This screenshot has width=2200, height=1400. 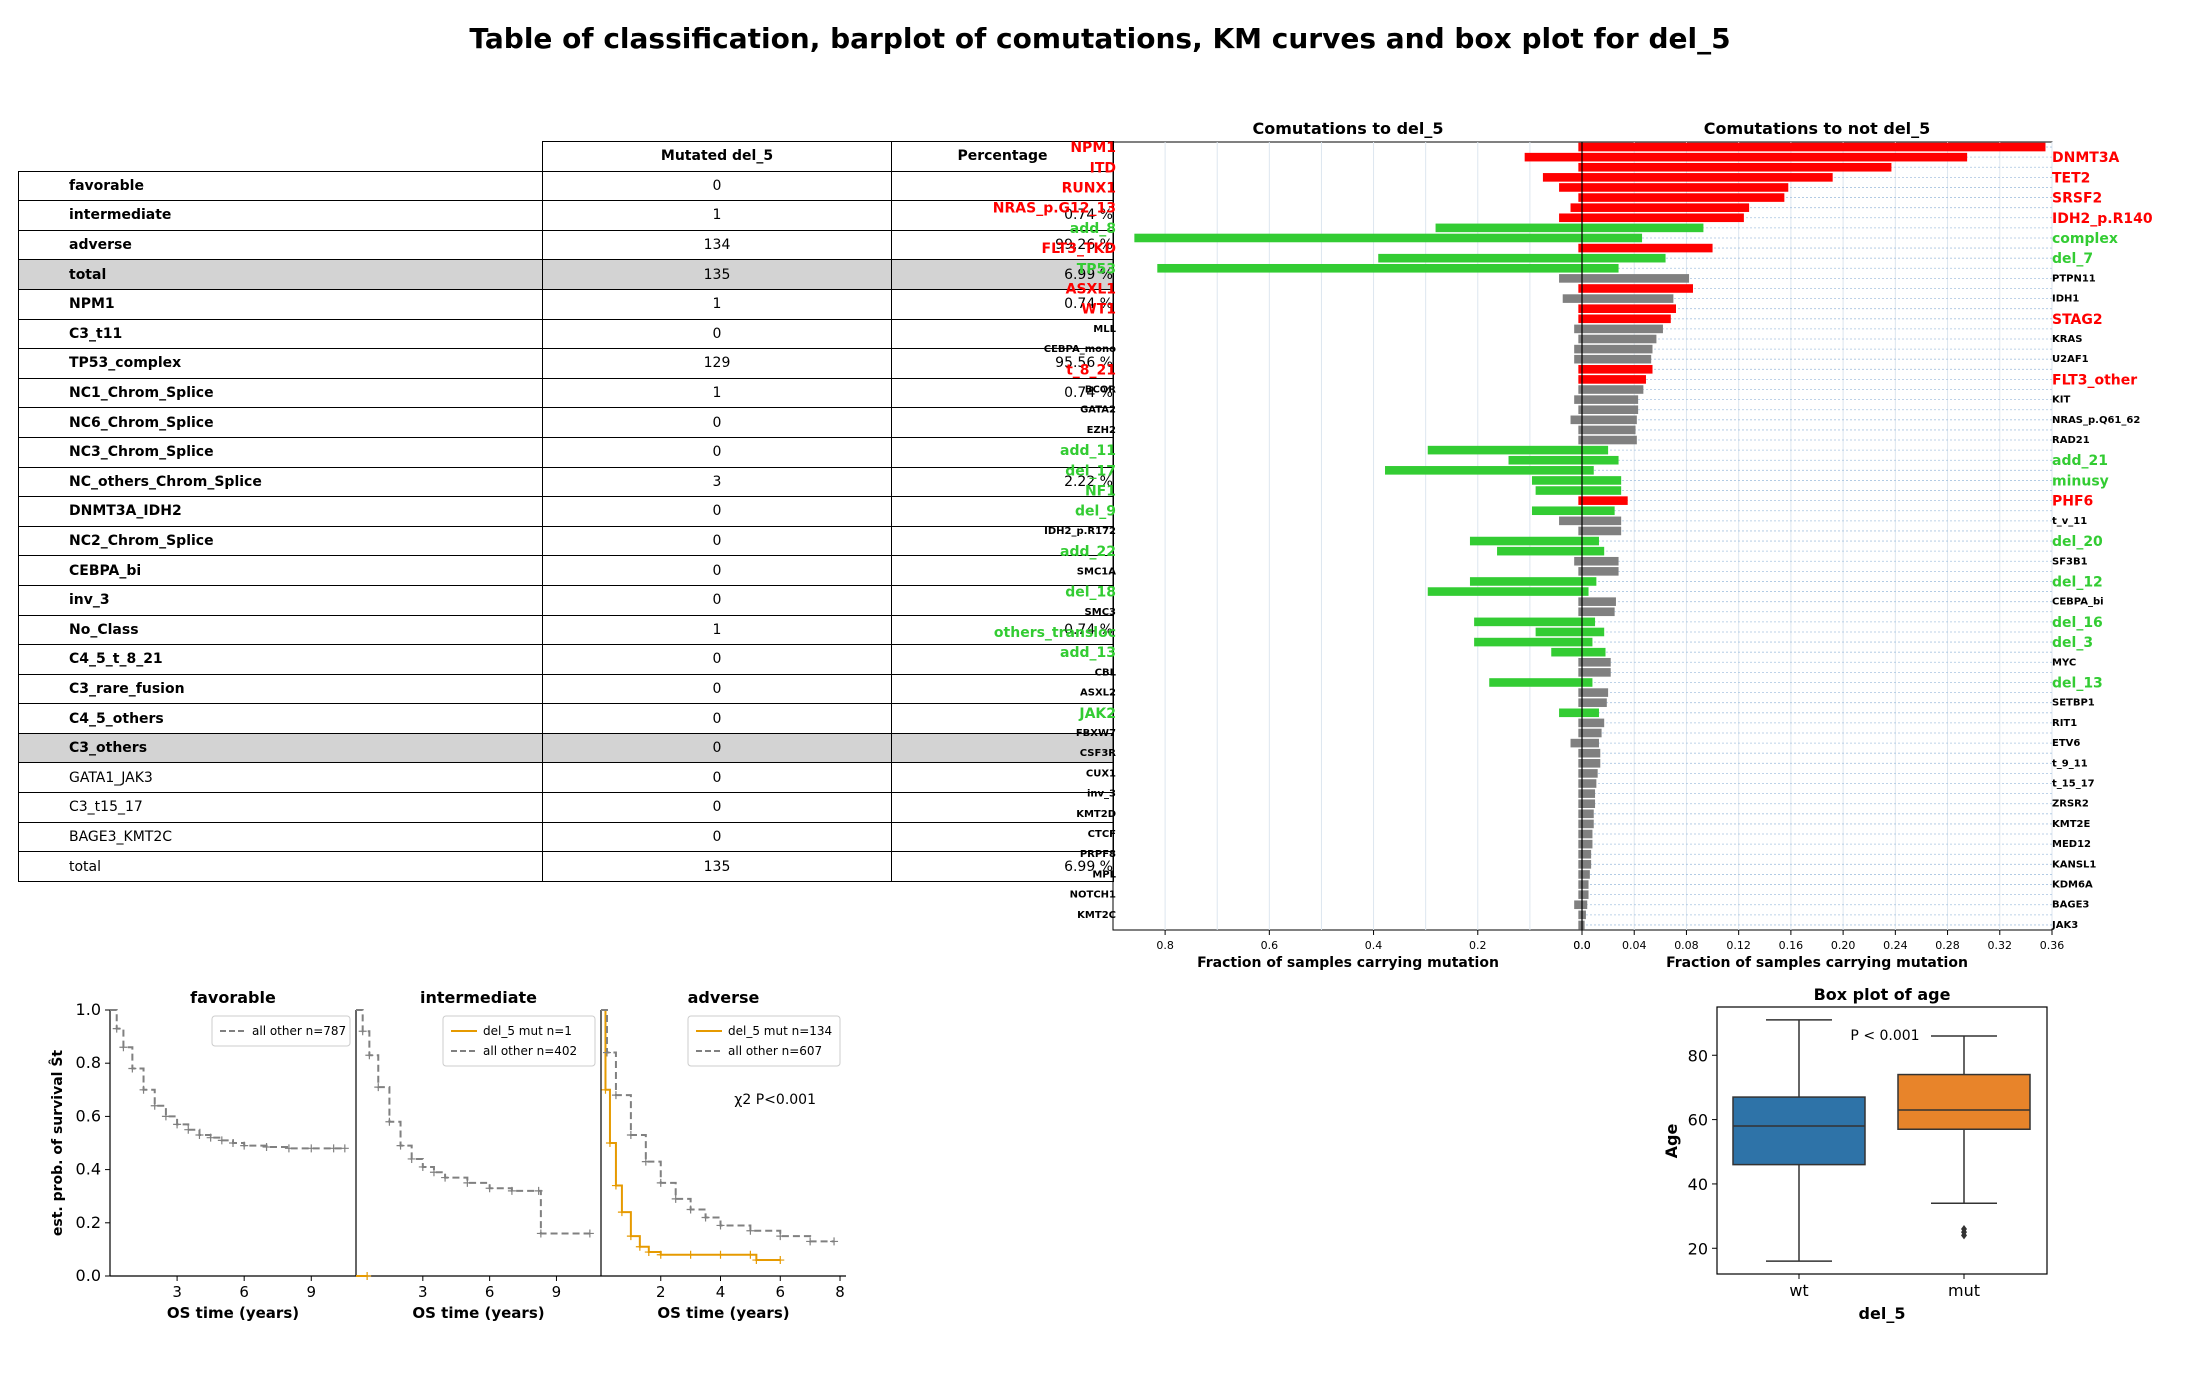 What do you see at coordinates (717, 245) in the screenshot?
I see `row-mutated-cell: 134` at bounding box center [717, 245].